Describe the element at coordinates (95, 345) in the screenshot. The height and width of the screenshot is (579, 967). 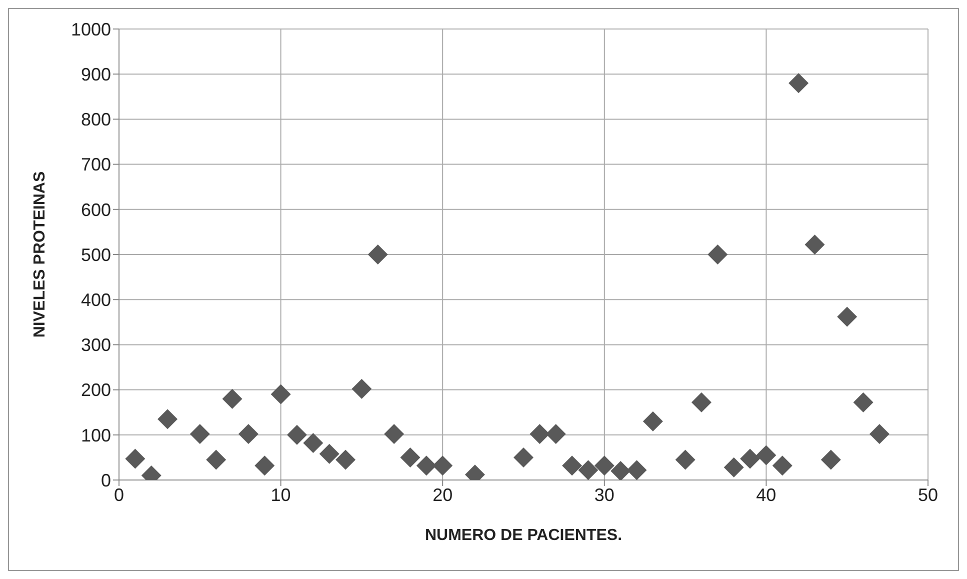
I see `y-tick-label: 300` at that location.